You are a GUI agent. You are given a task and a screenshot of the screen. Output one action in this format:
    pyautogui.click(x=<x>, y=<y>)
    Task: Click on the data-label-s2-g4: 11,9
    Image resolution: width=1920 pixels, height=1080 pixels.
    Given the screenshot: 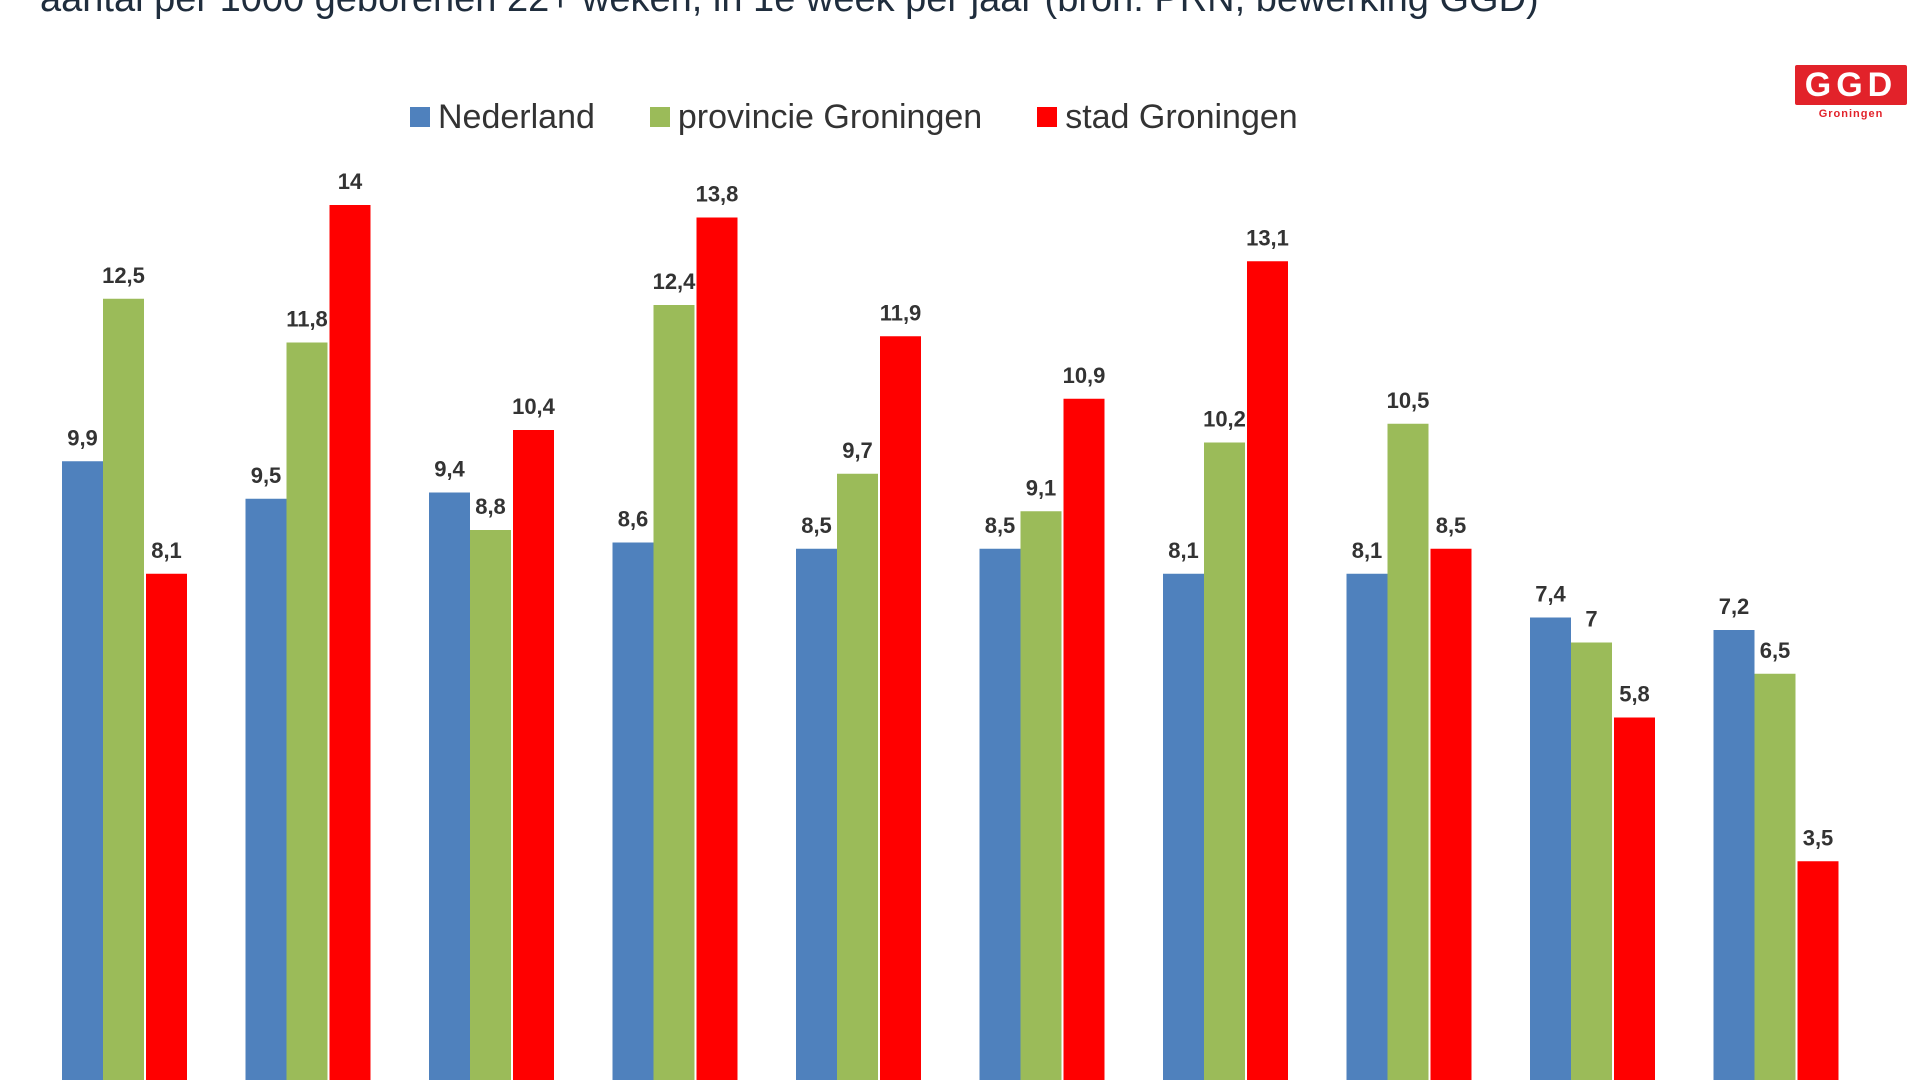 What is the action you would take?
    pyautogui.click(x=901, y=312)
    